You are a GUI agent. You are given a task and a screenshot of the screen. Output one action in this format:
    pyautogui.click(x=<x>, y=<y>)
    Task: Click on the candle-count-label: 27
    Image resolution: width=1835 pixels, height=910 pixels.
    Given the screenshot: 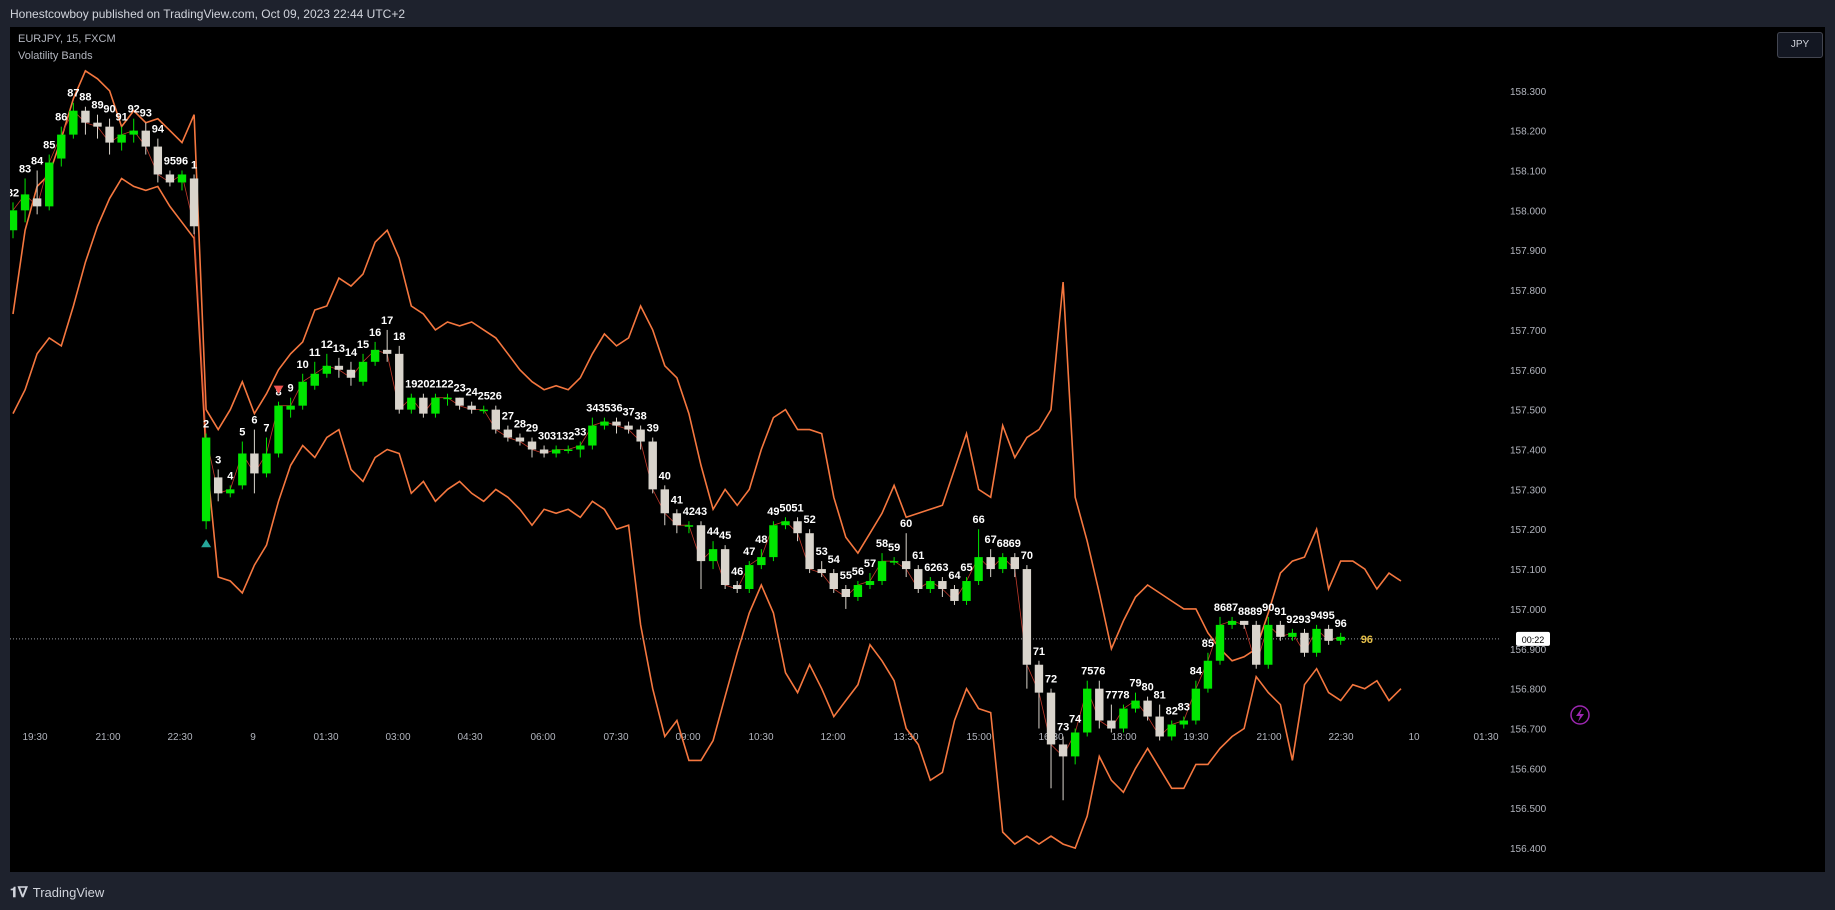 What is the action you would take?
    pyautogui.click(x=508, y=417)
    